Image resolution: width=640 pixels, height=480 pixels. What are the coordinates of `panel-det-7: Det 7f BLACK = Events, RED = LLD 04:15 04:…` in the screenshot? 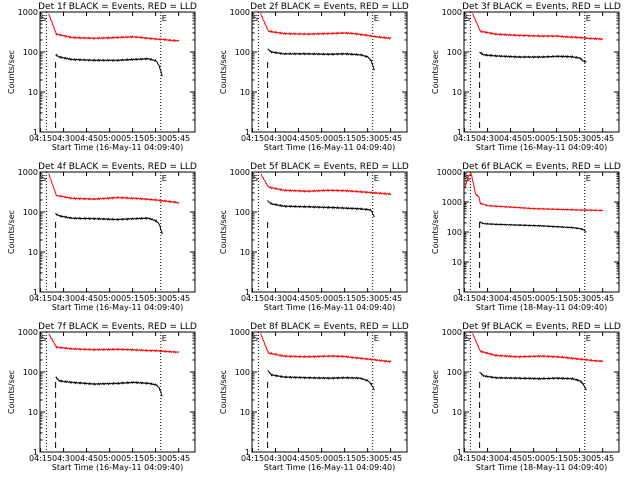 It's located at (102, 397).